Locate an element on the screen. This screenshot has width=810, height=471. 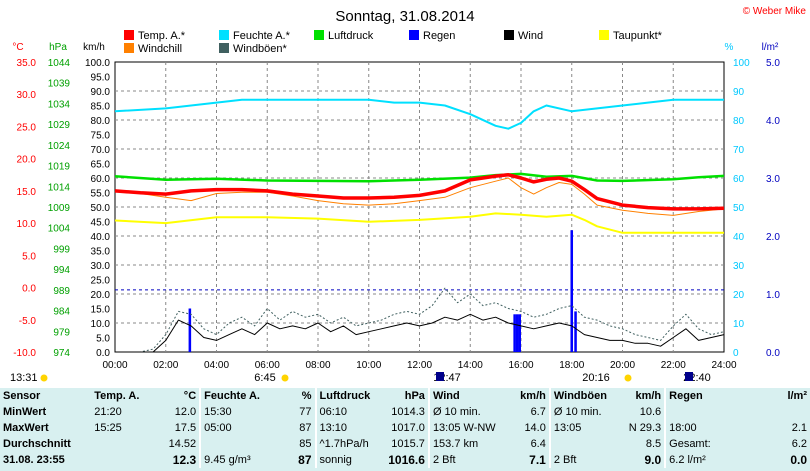
moon-icon is located at coordinates (689, 376).